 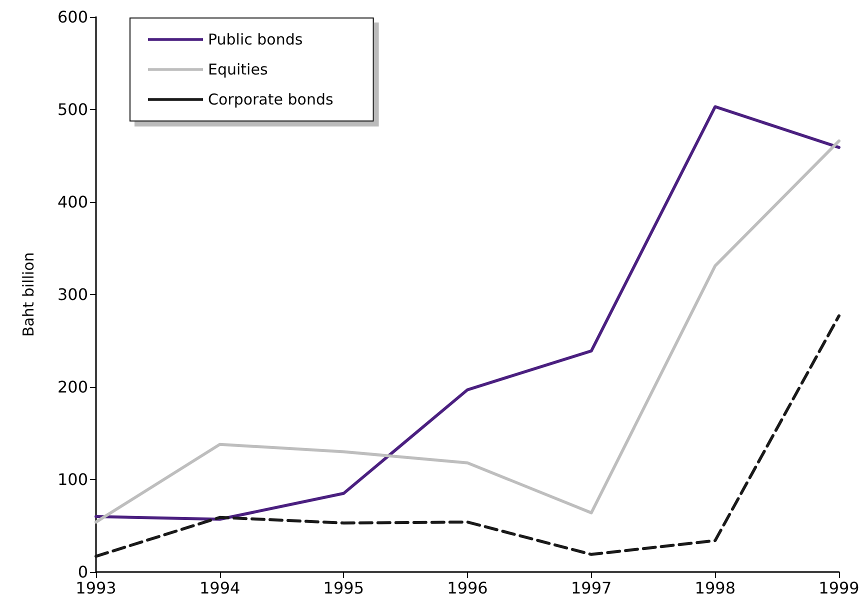 What do you see at coordinates (72, 109) in the screenshot?
I see `y-tick-label: 500` at bounding box center [72, 109].